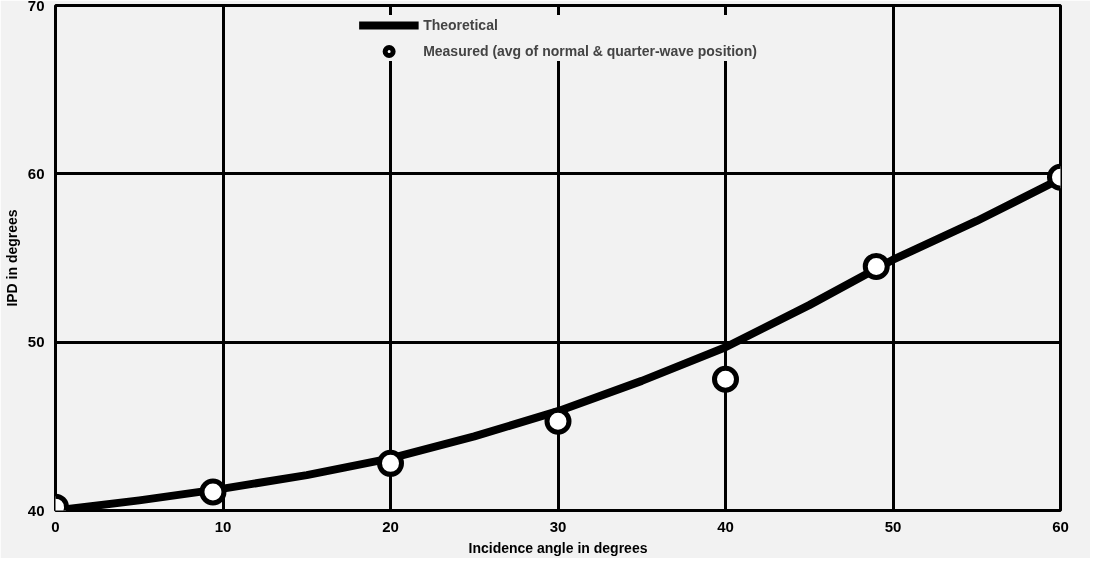 The image size is (1094, 563). Describe the element at coordinates (590, 51) in the screenshot. I see `legend-label: Measured (avg of normal & quarter-wave position)` at that location.